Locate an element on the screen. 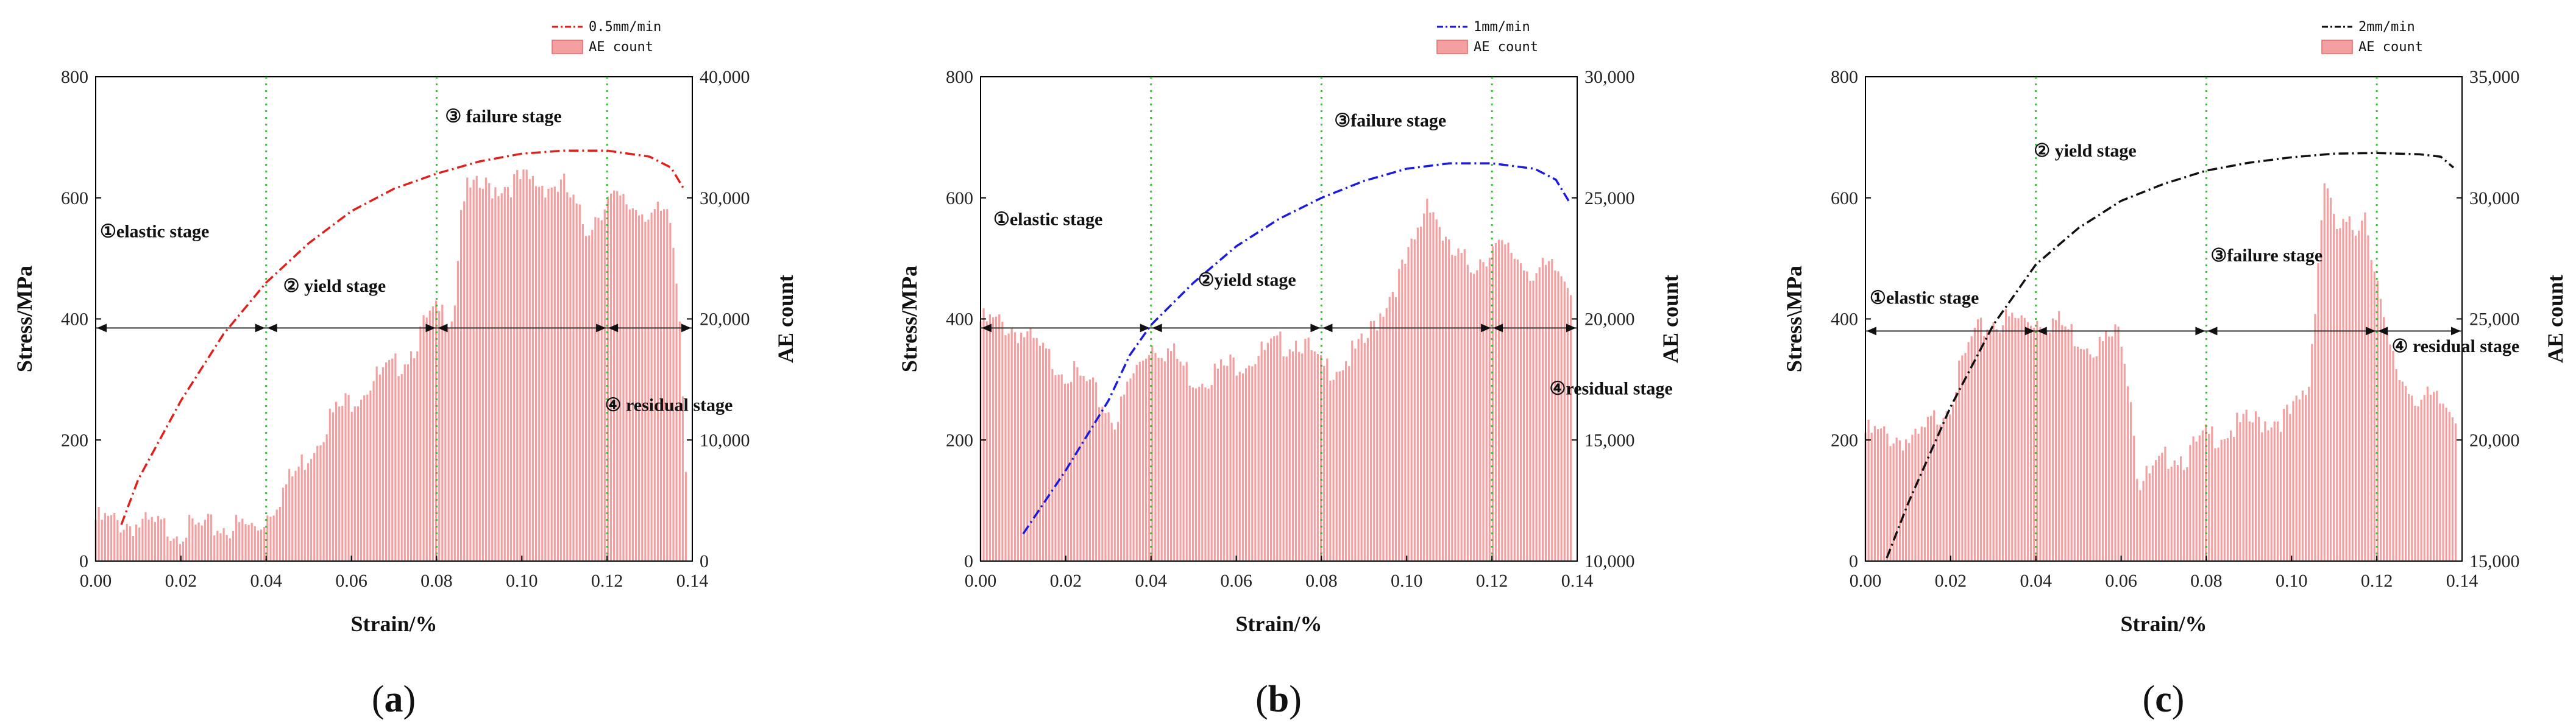 The height and width of the screenshot is (728, 2576). x-tick-label: 0.08 is located at coordinates (1322, 581).